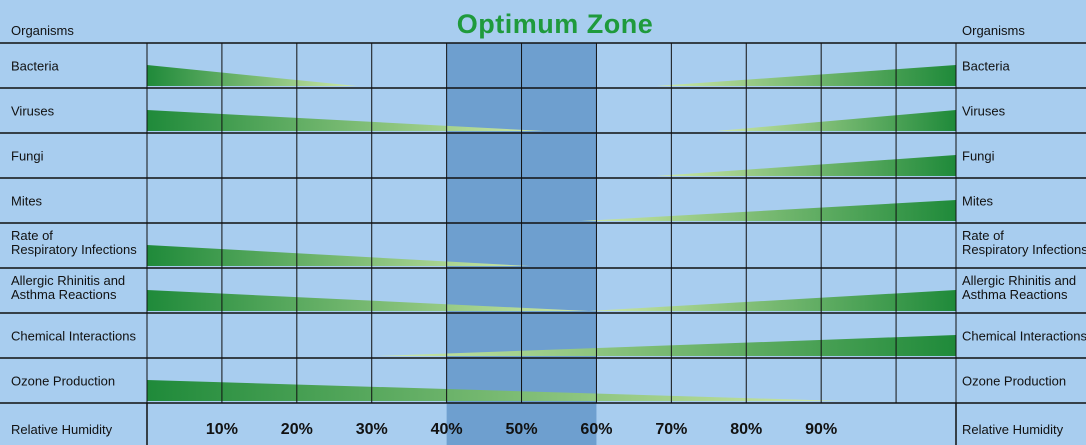 This screenshot has height=445, width=1086. What do you see at coordinates (74, 249) in the screenshot?
I see `row-label-left: Respiratory Infections` at bounding box center [74, 249].